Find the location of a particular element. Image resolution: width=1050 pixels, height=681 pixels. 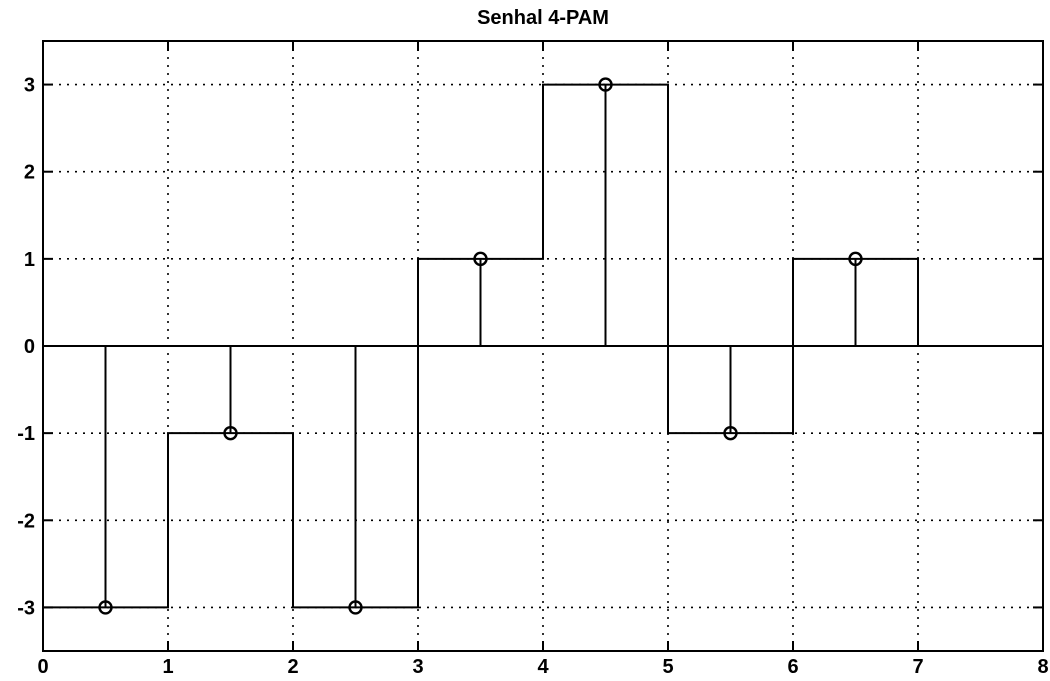

x-tick-label: 2 is located at coordinates (292, 667).